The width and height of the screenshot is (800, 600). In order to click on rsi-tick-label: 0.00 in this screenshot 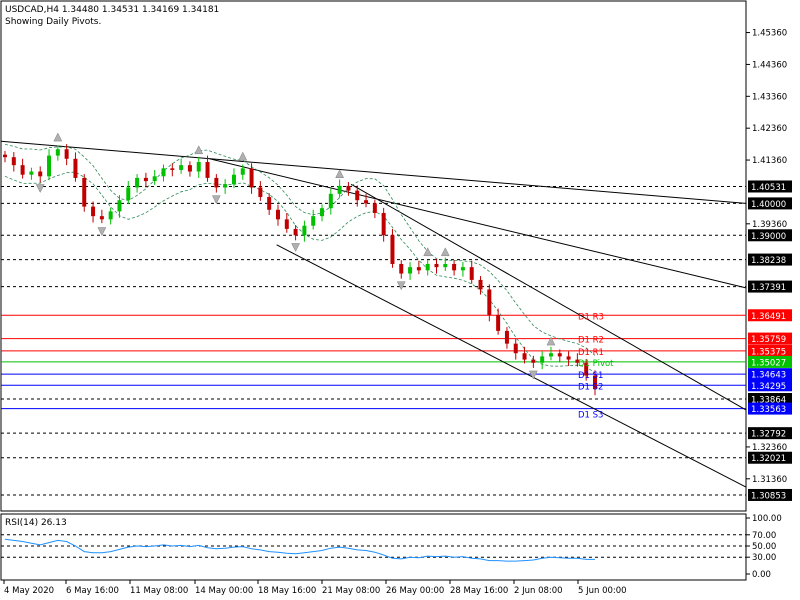, I will do `click(761, 575)`.